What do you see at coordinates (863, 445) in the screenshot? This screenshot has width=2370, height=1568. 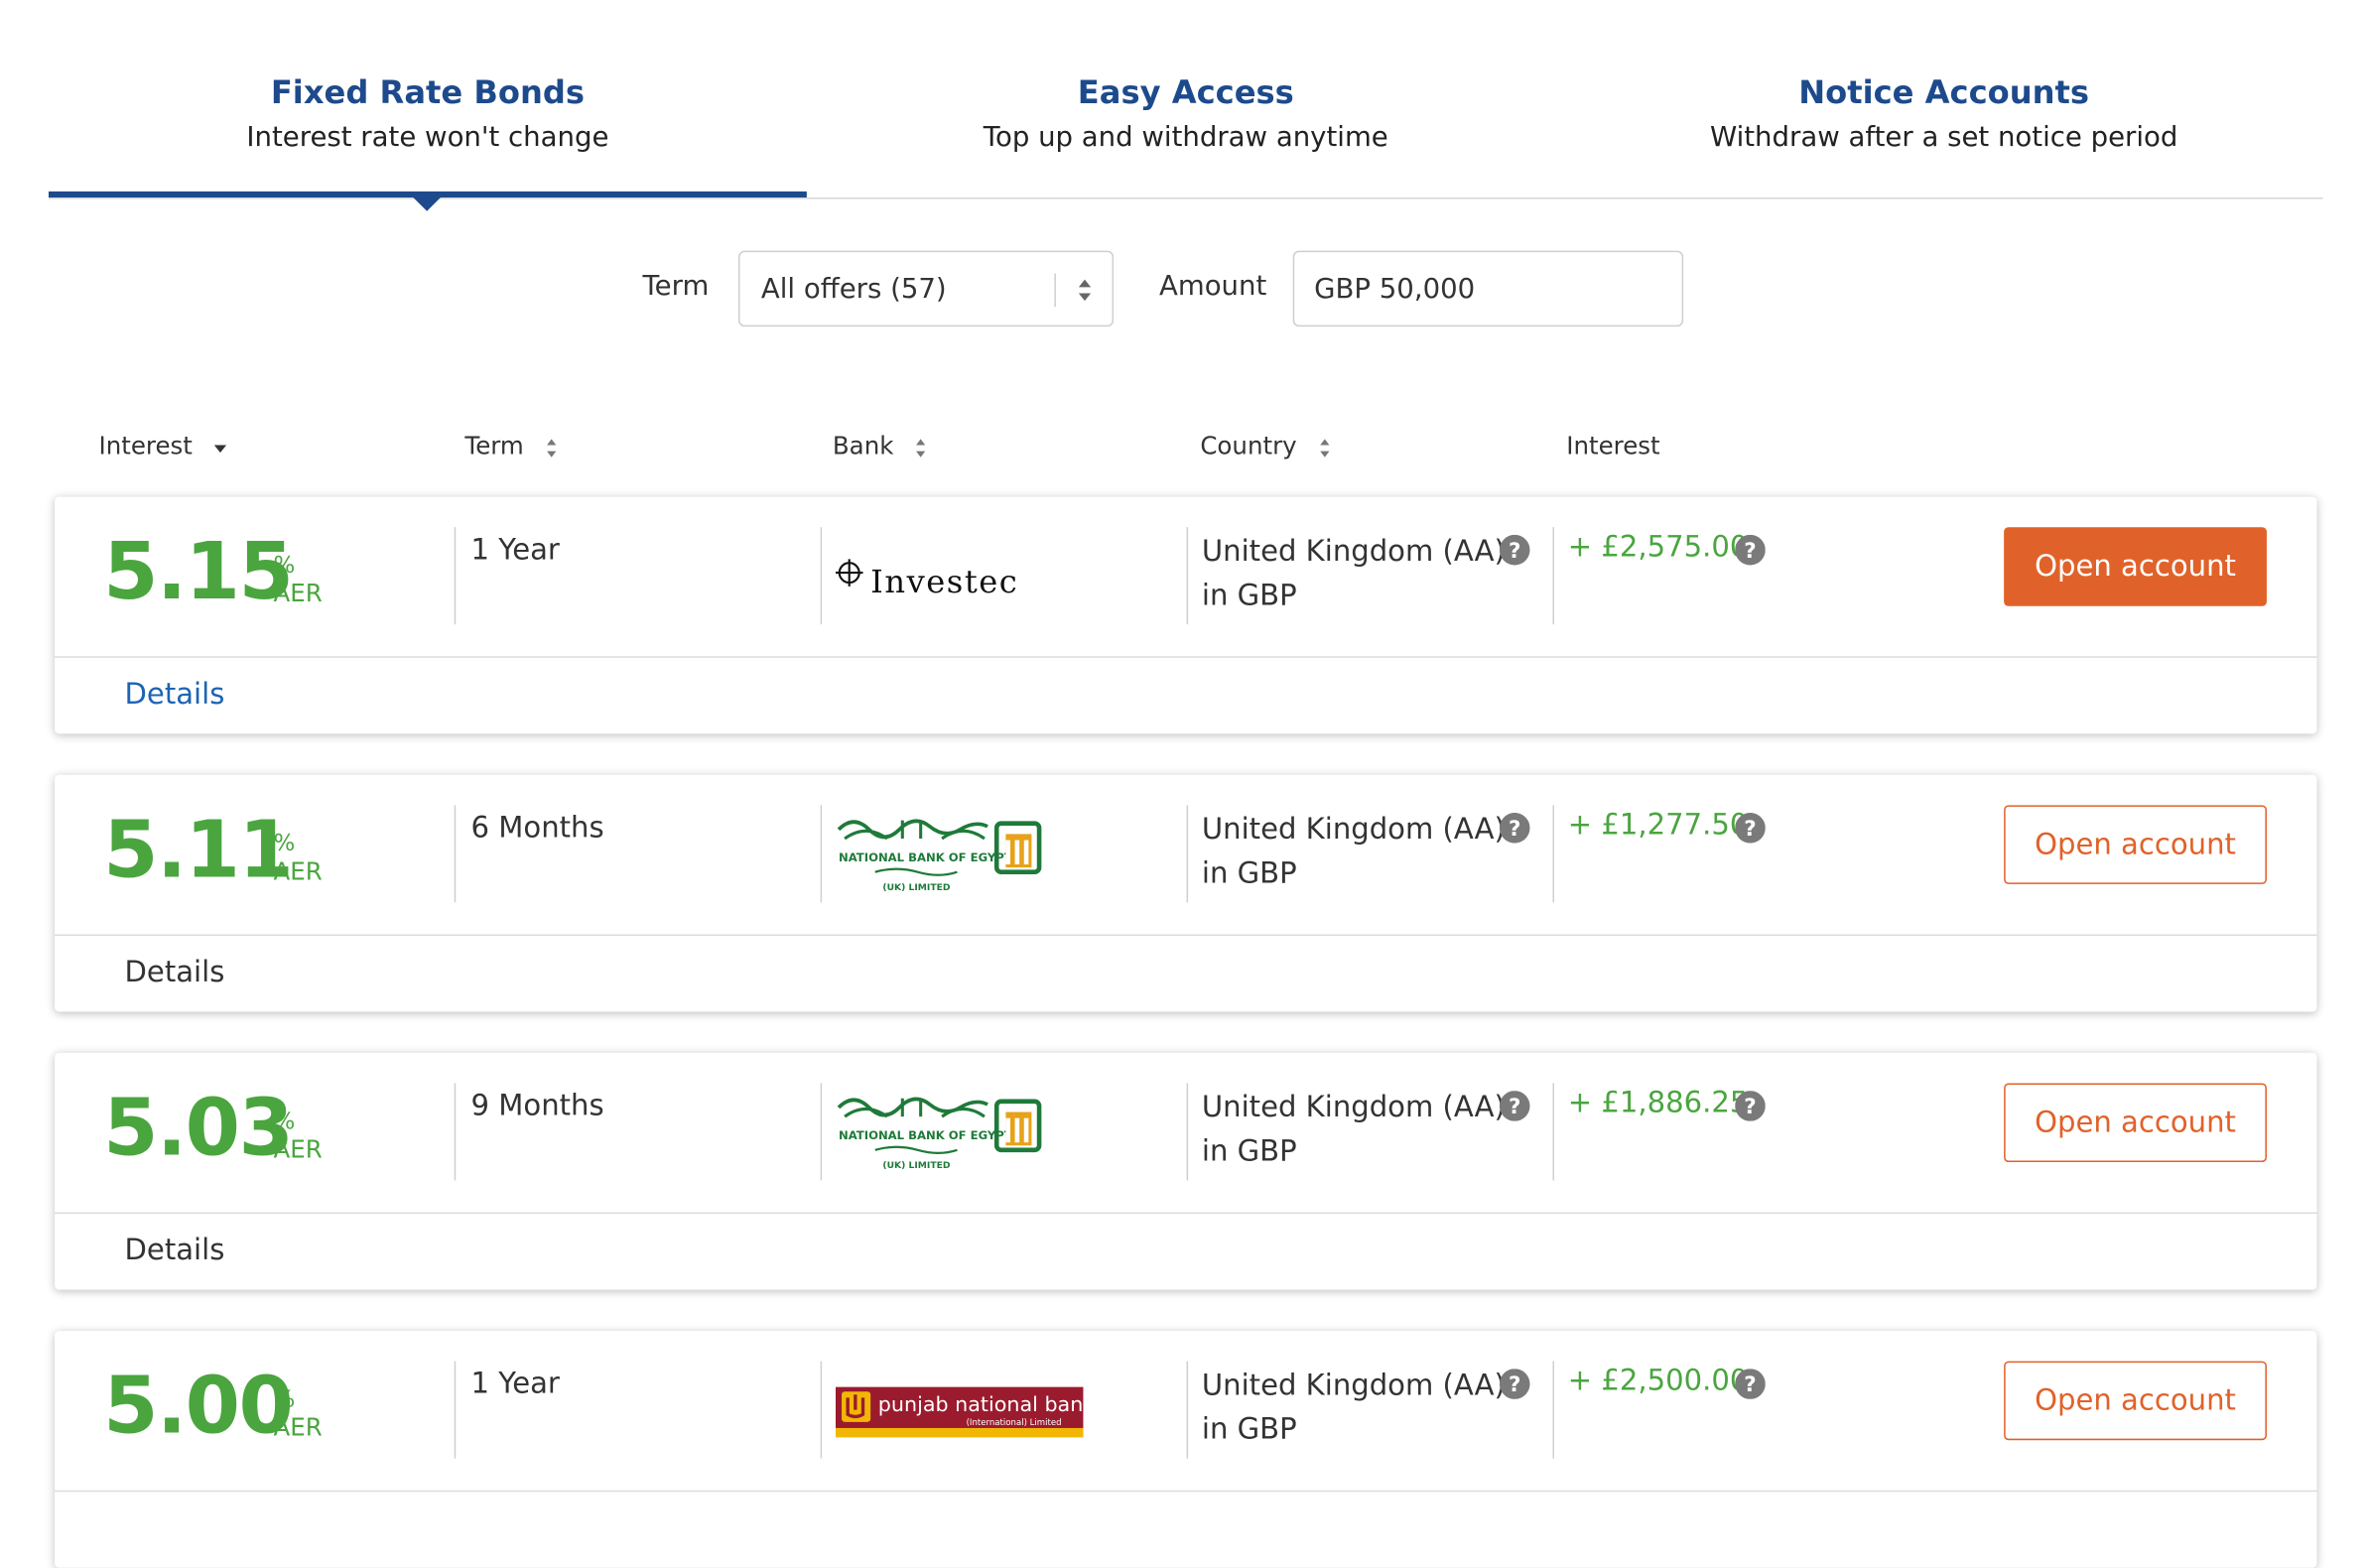 I see `column-header-label: Bank` at bounding box center [863, 445].